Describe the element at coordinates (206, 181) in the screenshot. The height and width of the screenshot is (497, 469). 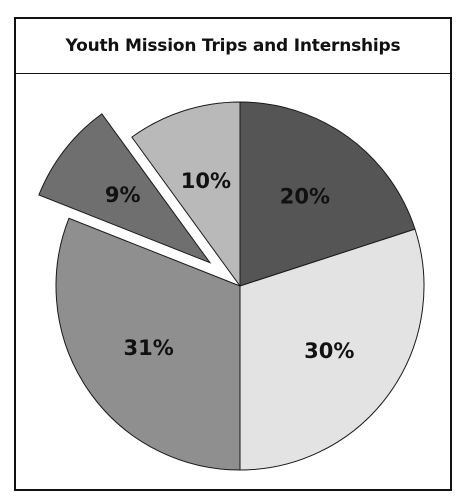
I see `pie-label-10: 10%` at that location.